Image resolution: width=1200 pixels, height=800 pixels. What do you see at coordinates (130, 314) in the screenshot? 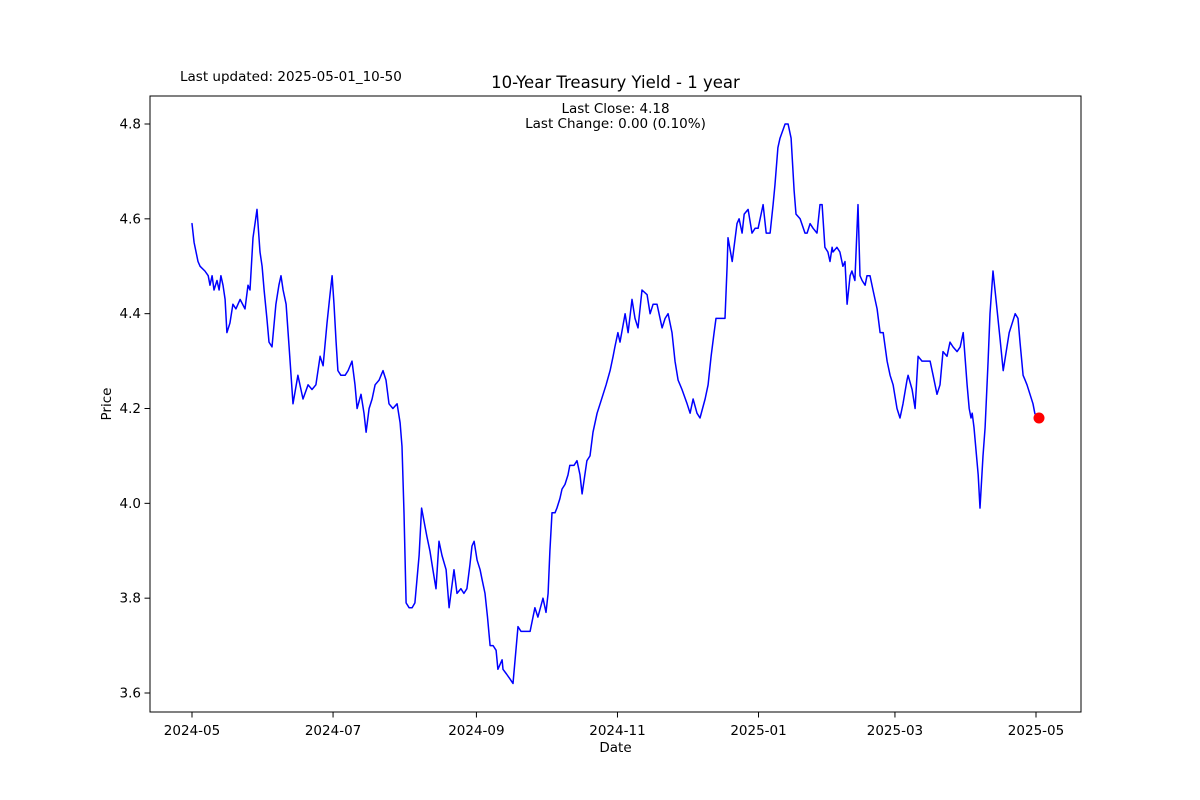
I see `y-tick-label: 4.4` at bounding box center [130, 314].